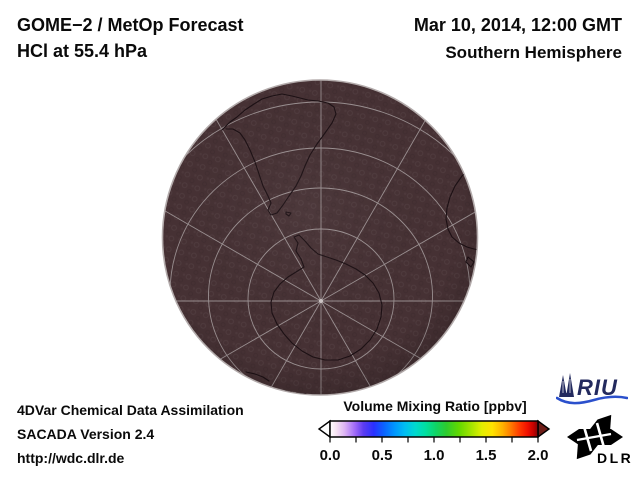 This screenshot has width=640, height=480. Describe the element at coordinates (615, 458) in the screenshot. I see `dlr-logo-text: DLR` at that location.